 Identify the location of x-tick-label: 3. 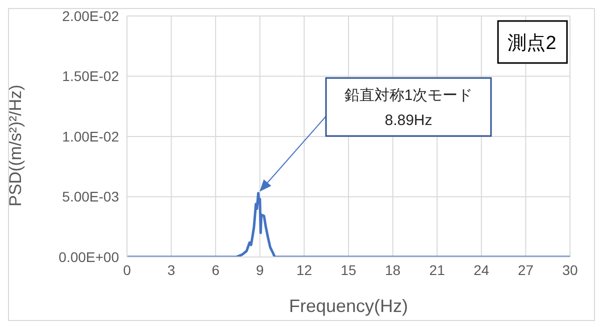
(171, 270).